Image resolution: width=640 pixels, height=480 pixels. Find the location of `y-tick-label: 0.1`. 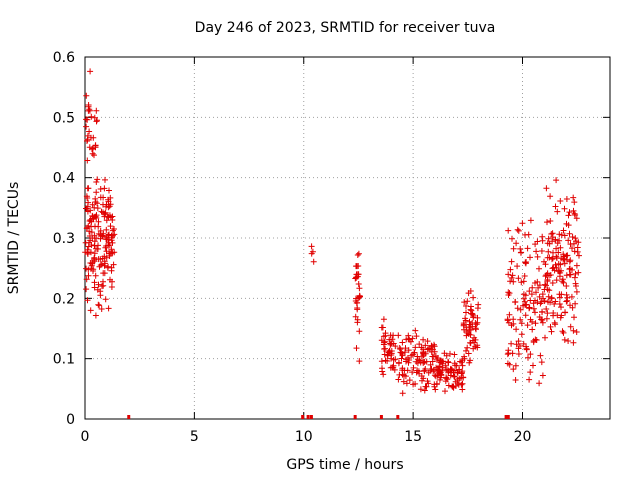

y-tick-label: 0.1 is located at coordinates (64, 360).